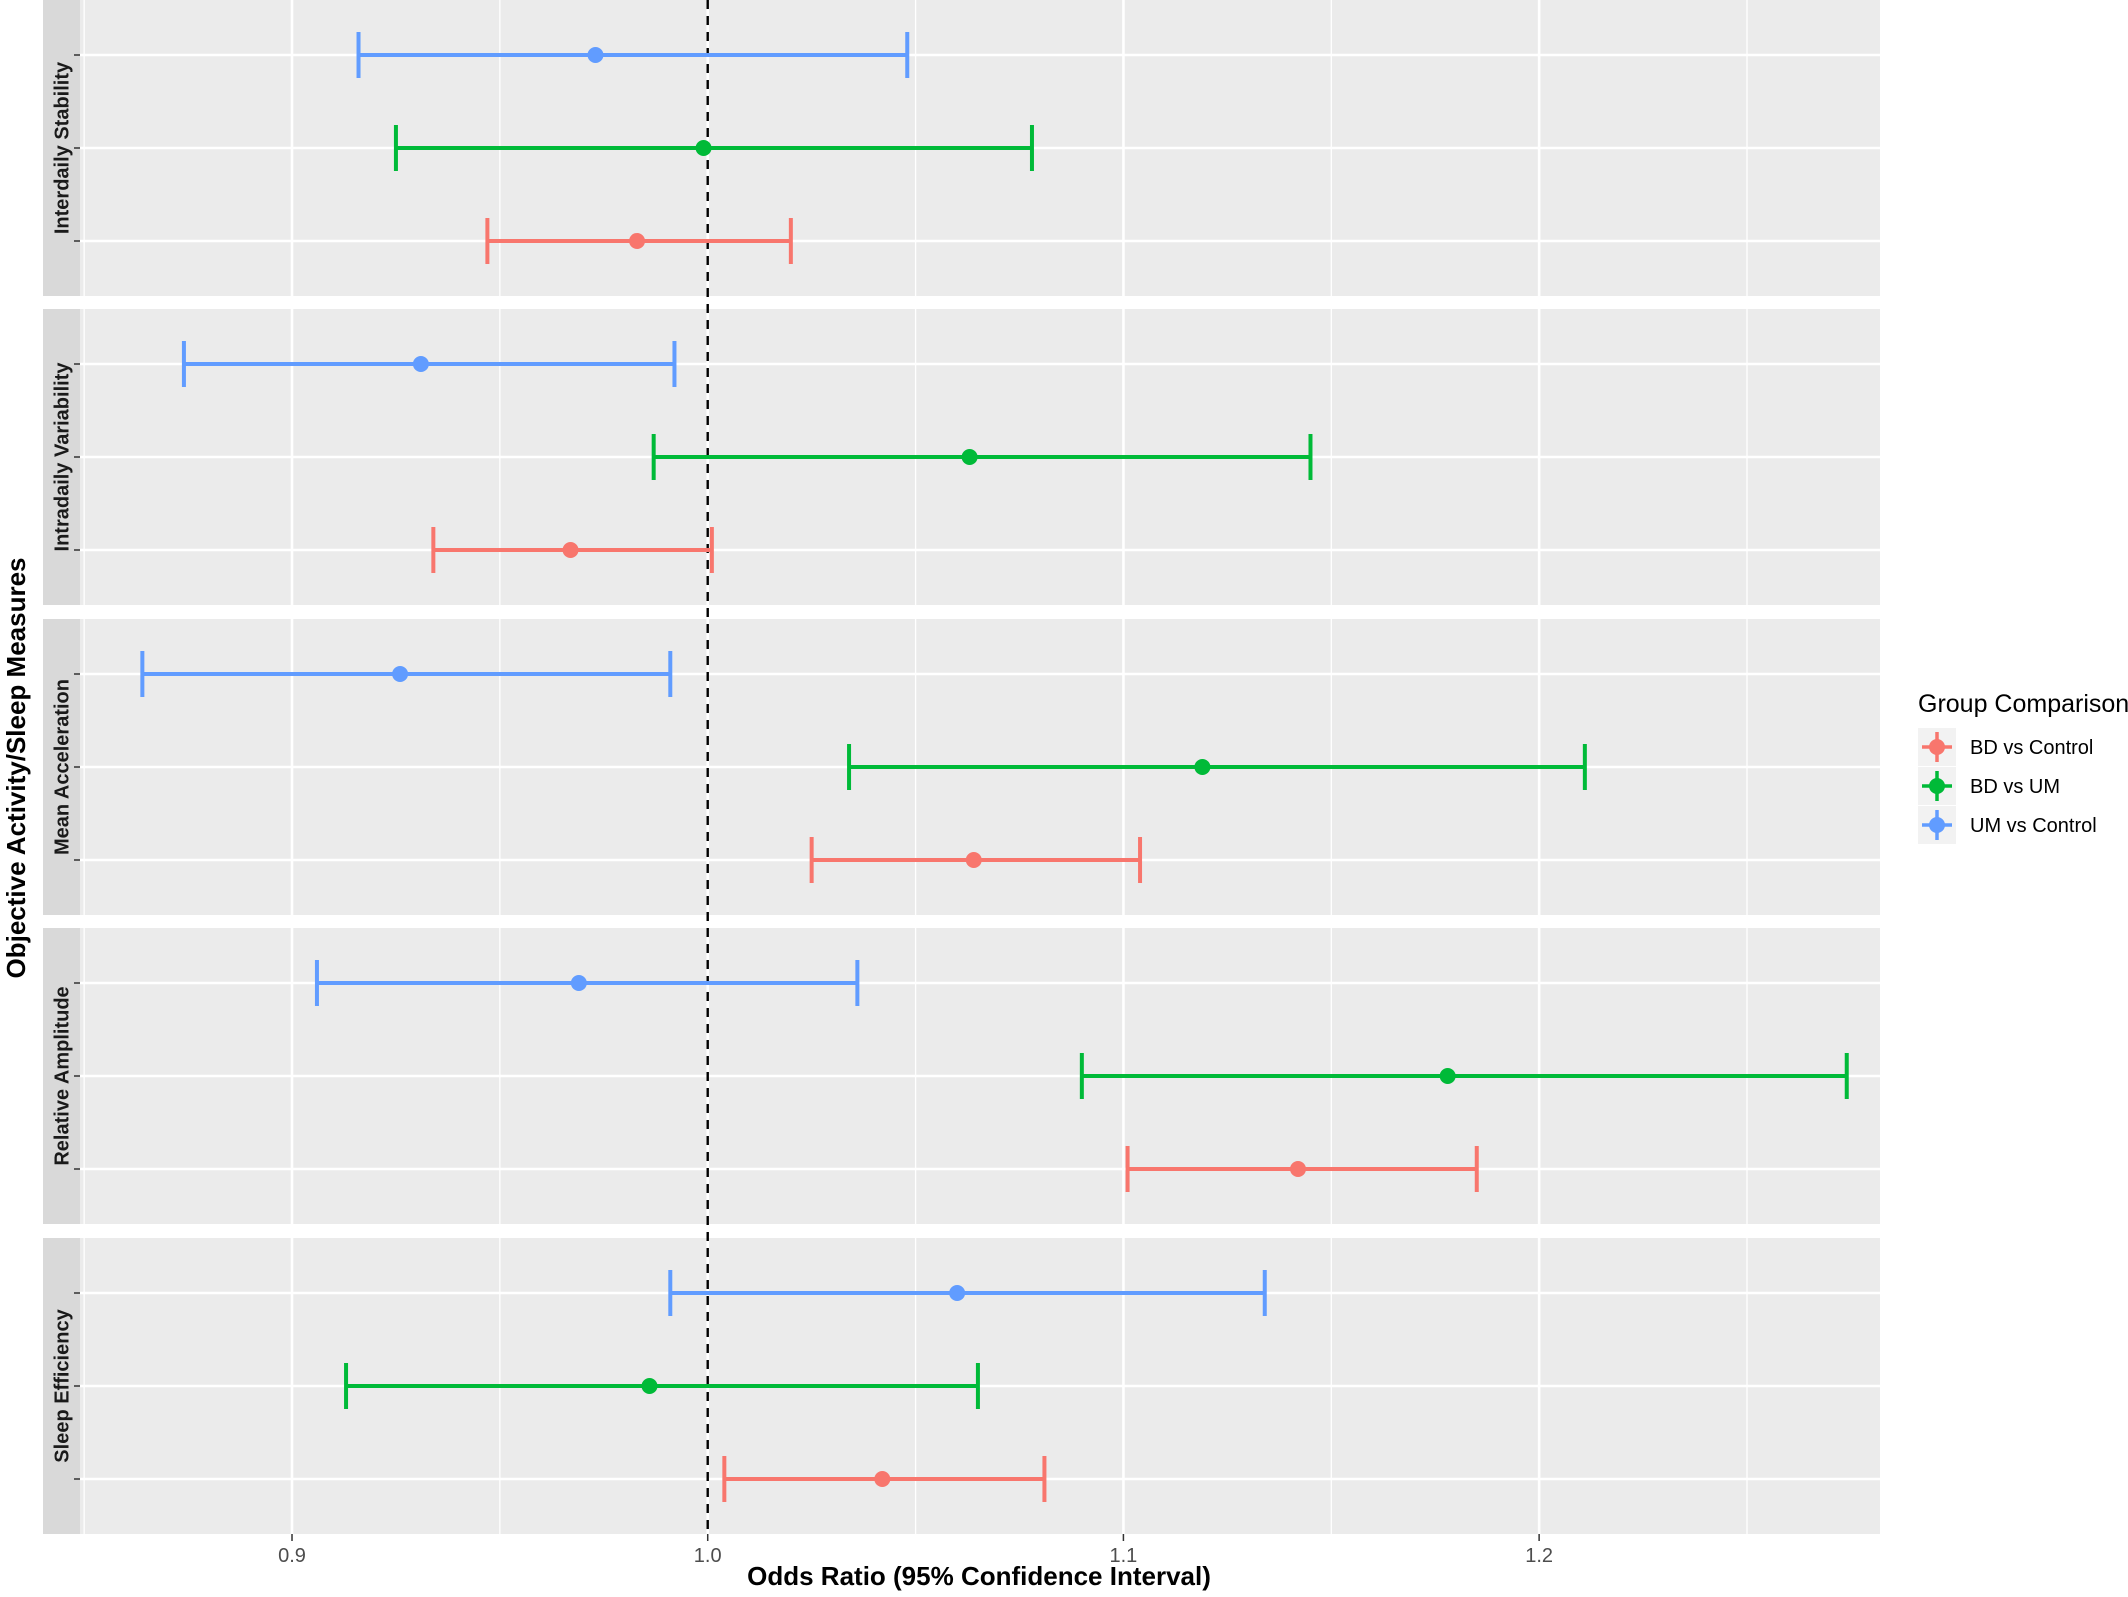  I want to click on estimate-sleep-efficiency-um-vs-control, so click(967, 1293).